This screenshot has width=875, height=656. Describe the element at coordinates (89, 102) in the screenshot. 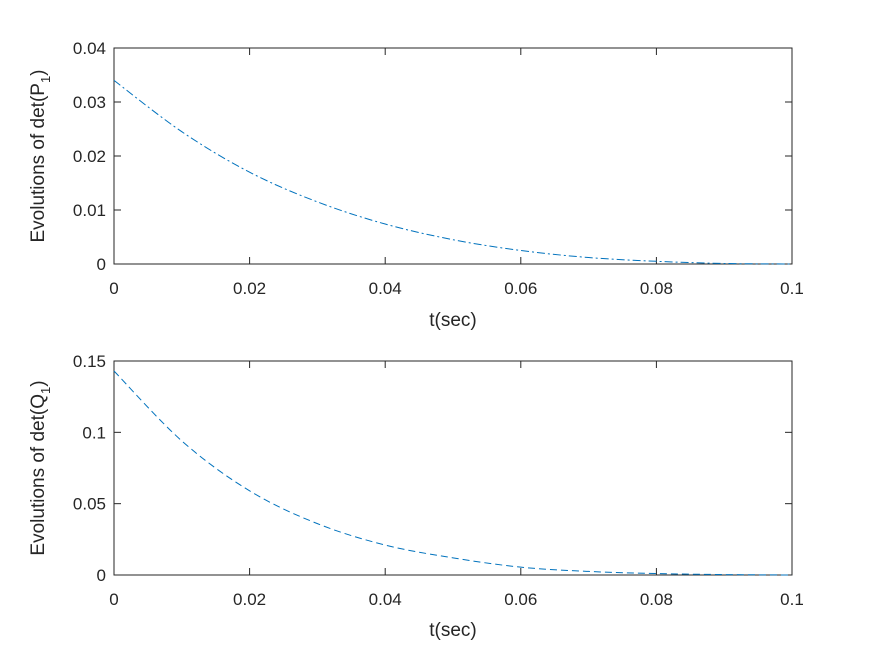

I see `y-tick-label: 0.03` at that location.